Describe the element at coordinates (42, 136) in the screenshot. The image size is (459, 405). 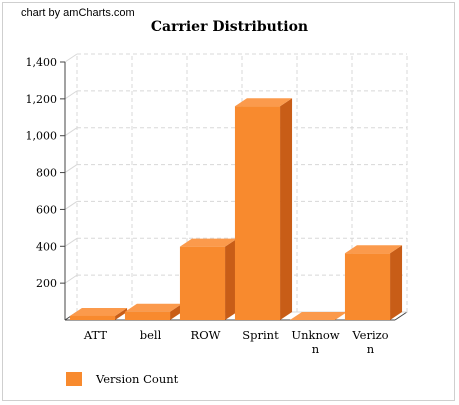
I see `y-tick-label: 1,000` at that location.